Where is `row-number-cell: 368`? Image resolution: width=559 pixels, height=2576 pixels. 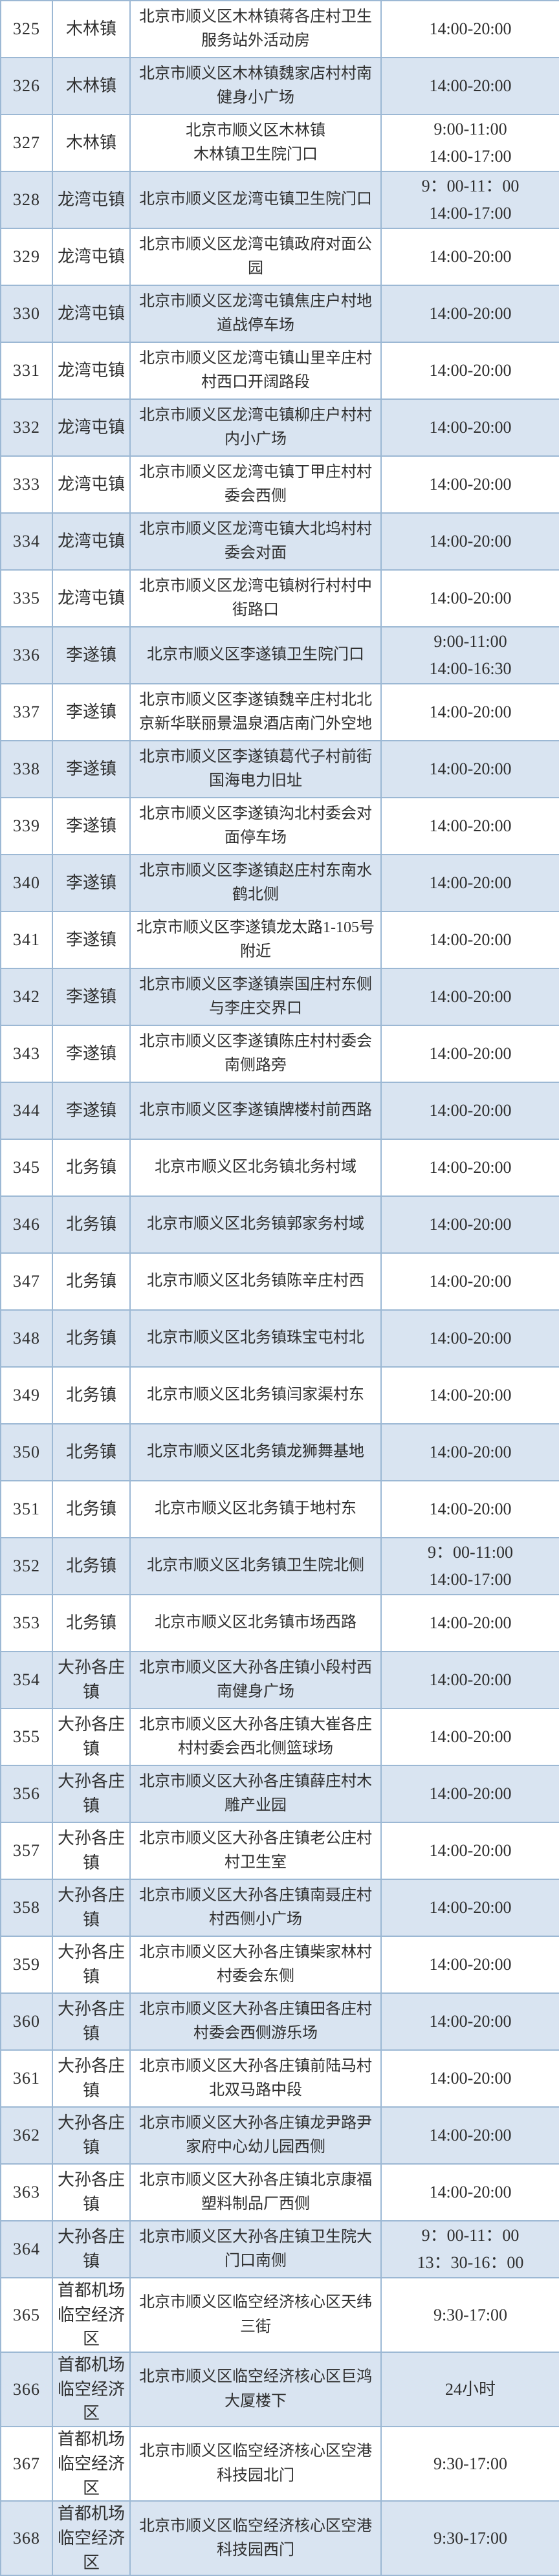
row-number-cell: 368 is located at coordinates (26, 2538).